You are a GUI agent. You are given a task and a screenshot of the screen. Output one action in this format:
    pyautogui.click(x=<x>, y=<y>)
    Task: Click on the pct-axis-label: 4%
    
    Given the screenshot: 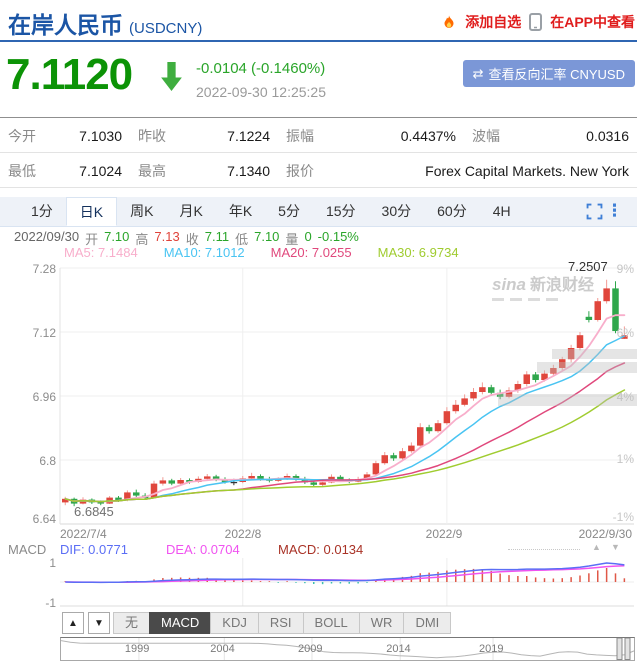 What is the action you would take?
    pyautogui.click(x=625, y=397)
    